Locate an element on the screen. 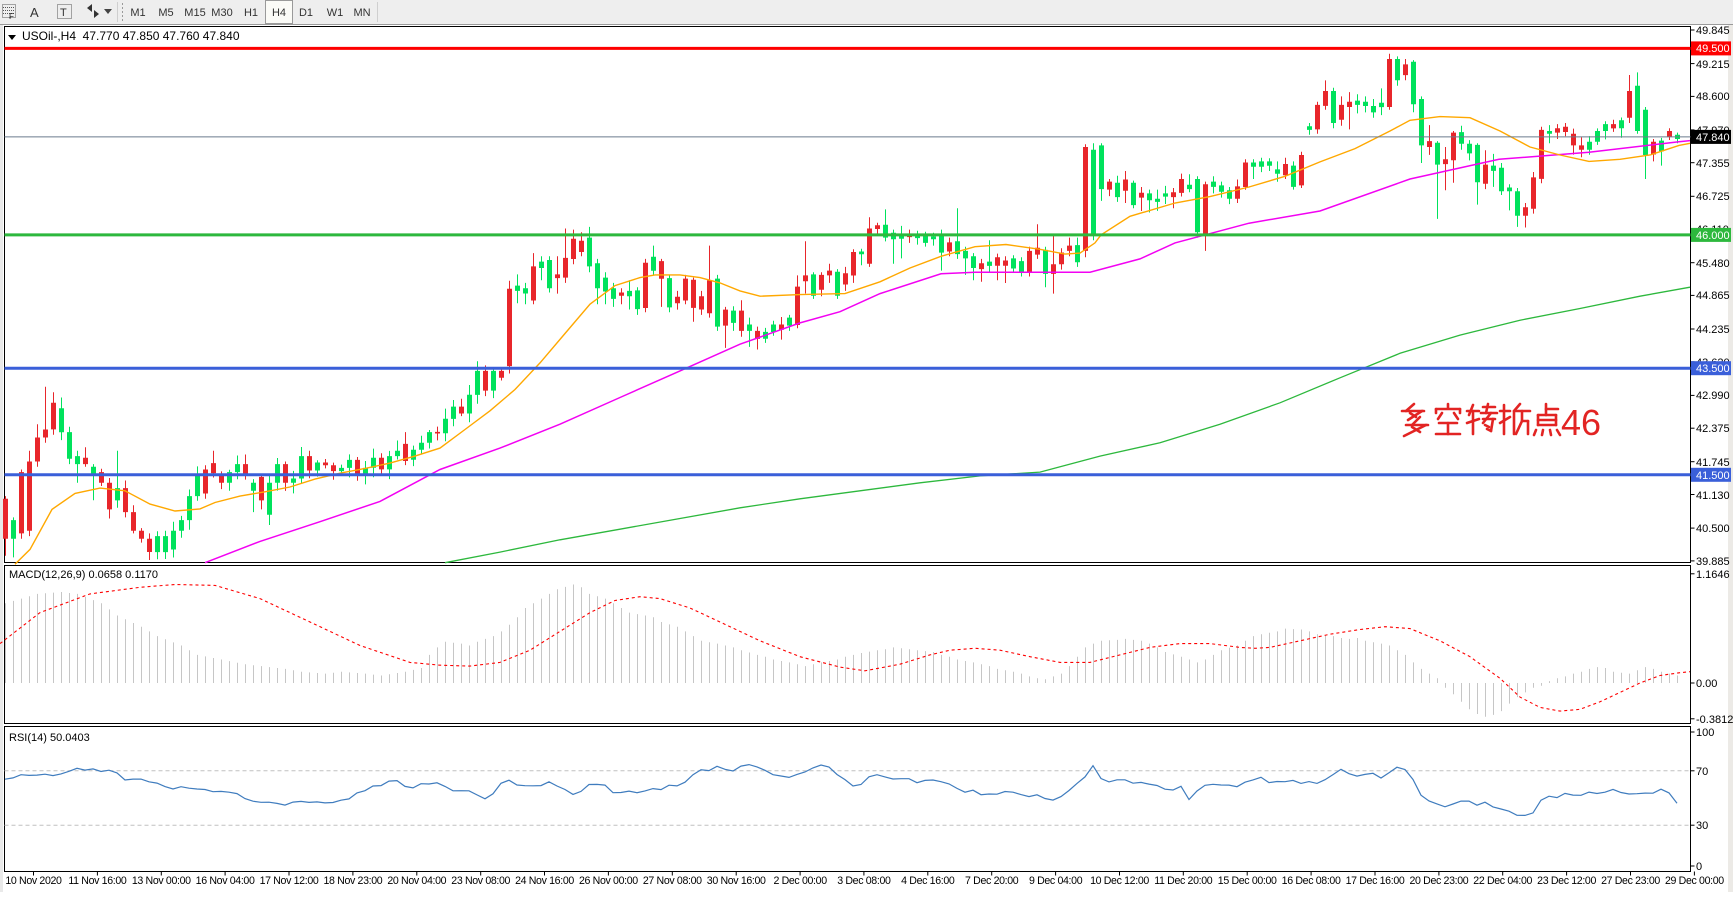 The image size is (1733, 897). svg-text: 0 is located at coordinates (1699, 867).